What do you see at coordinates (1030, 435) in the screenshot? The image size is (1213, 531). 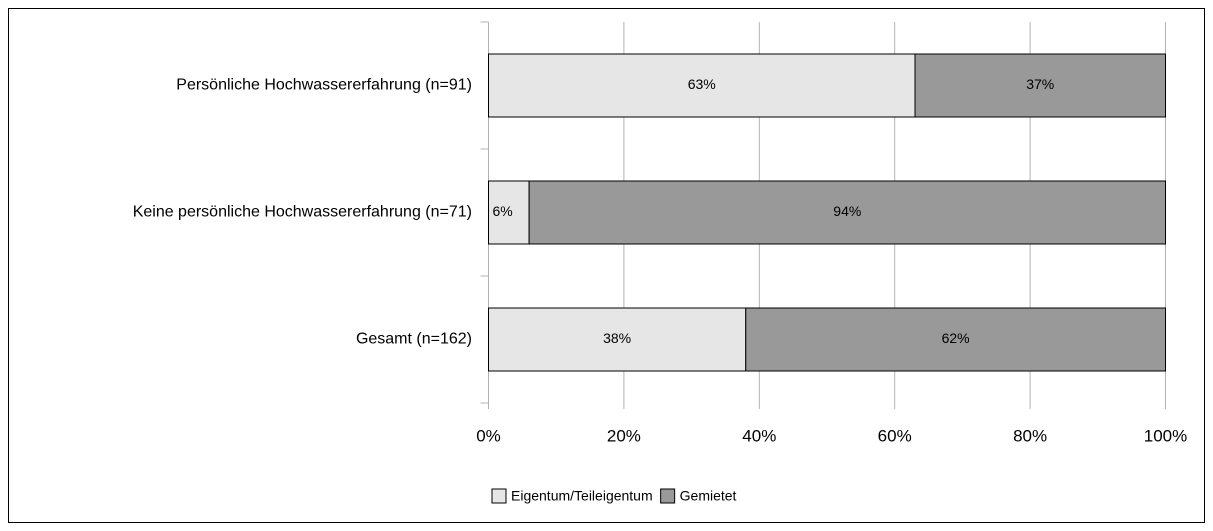 I see `x-tick-label: 80%` at bounding box center [1030, 435].